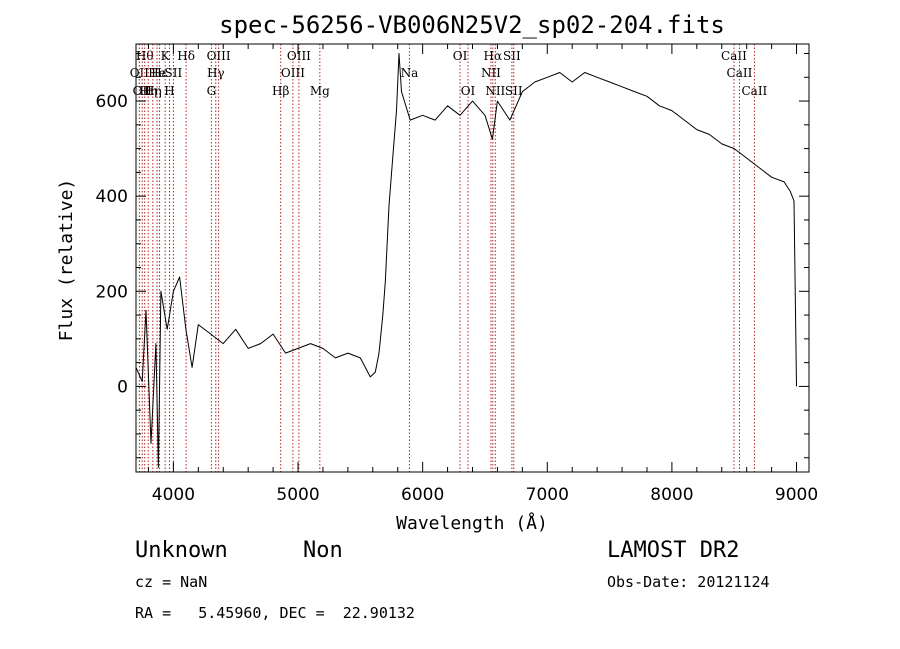  Describe the element at coordinates (297, 495) in the screenshot. I see `x-tick-label: 5000` at that location.